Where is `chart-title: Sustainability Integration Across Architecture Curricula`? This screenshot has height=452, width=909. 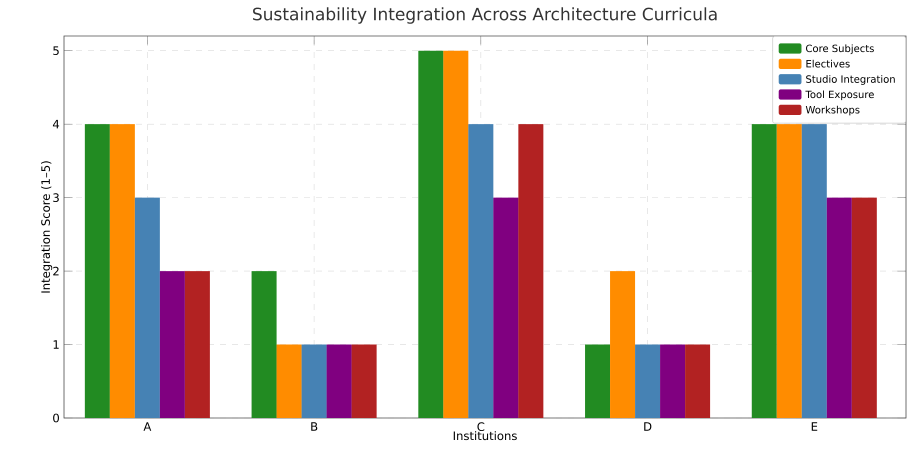
chart-title: Sustainability Integration Across Architecture Curricula is located at coordinates (485, 15).